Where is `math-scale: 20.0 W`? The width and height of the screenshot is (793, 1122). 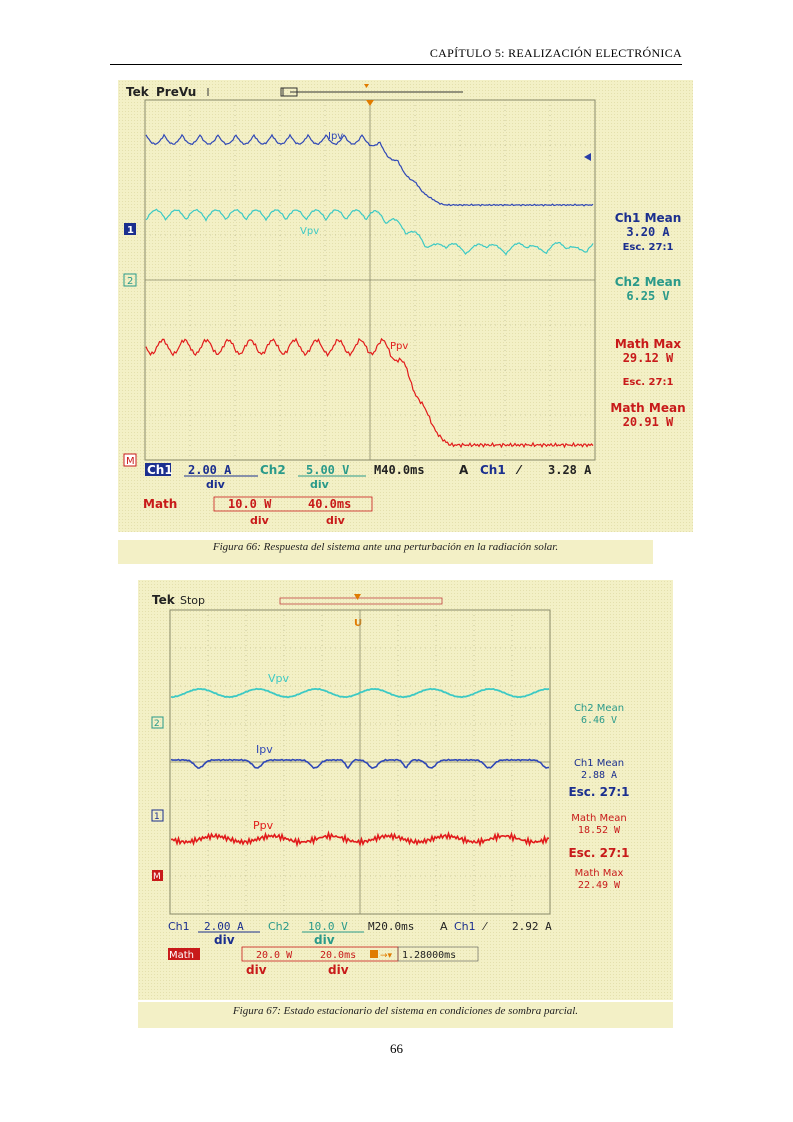
math-scale: 20.0 W is located at coordinates (274, 955).